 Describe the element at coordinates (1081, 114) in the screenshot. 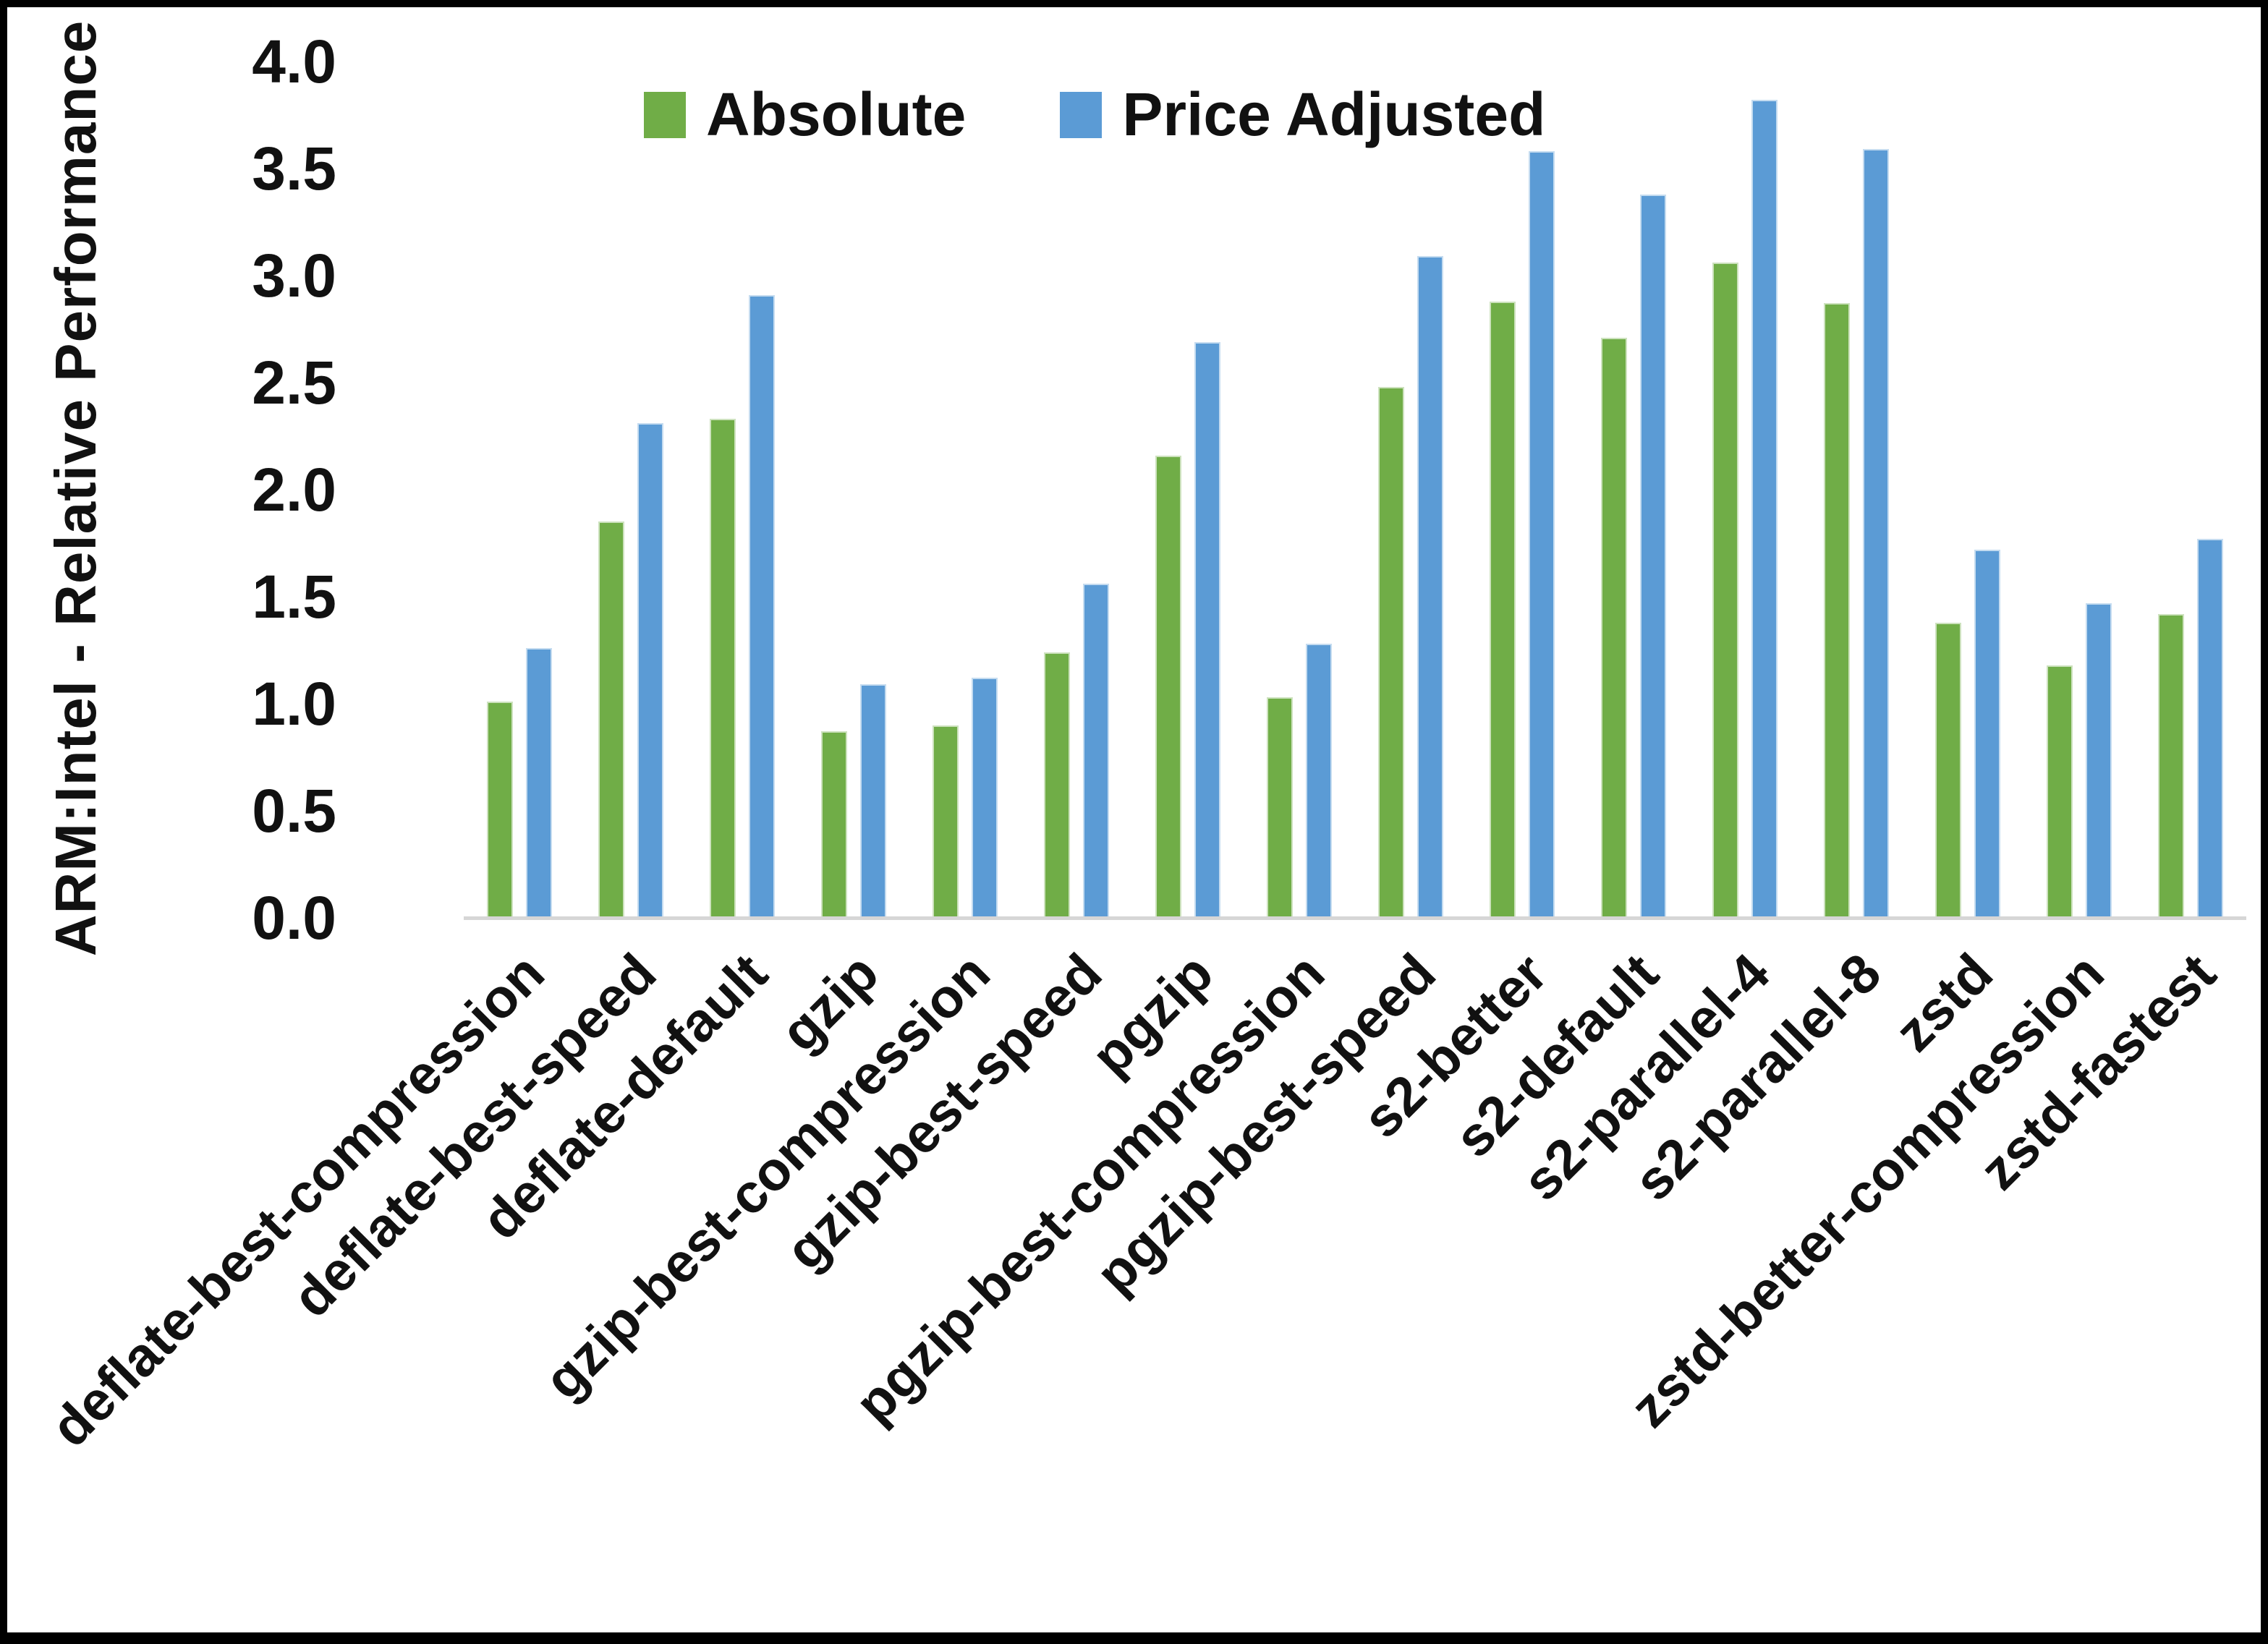

I see `legend-swatch-price-adjusted` at that location.